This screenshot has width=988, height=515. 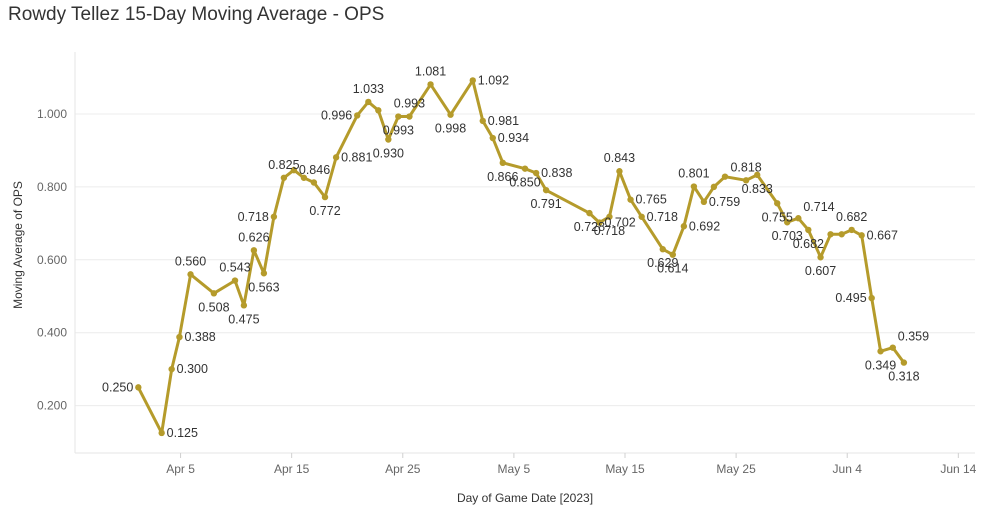 What do you see at coordinates (757, 189) in the screenshot?
I see `data-label: 0.833` at bounding box center [757, 189].